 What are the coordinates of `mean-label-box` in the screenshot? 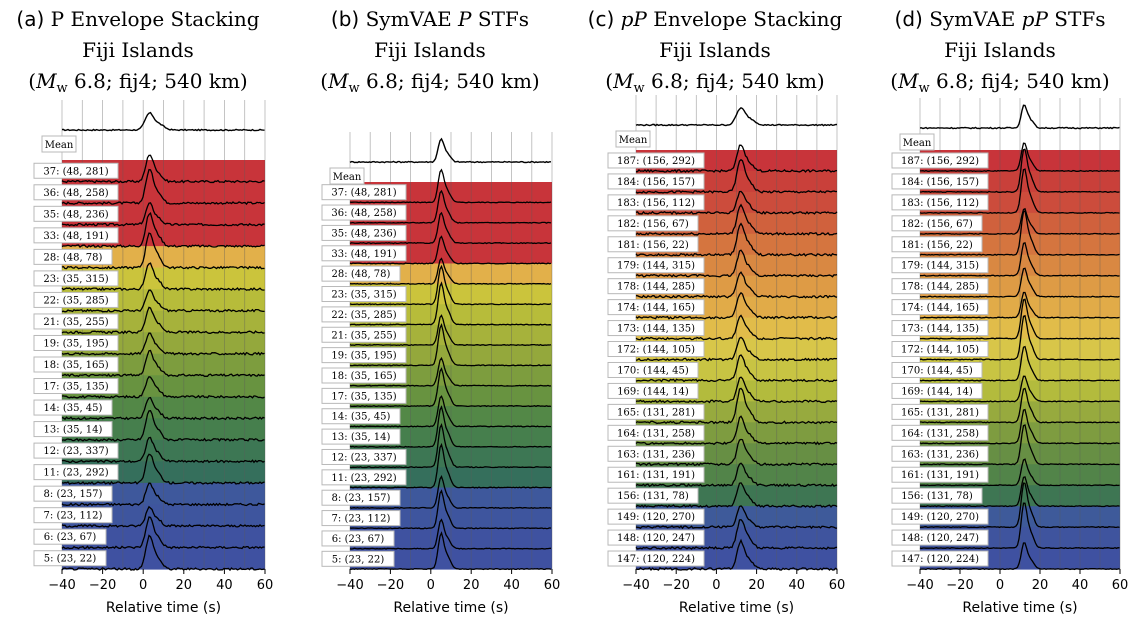 It's located at (347, 176).